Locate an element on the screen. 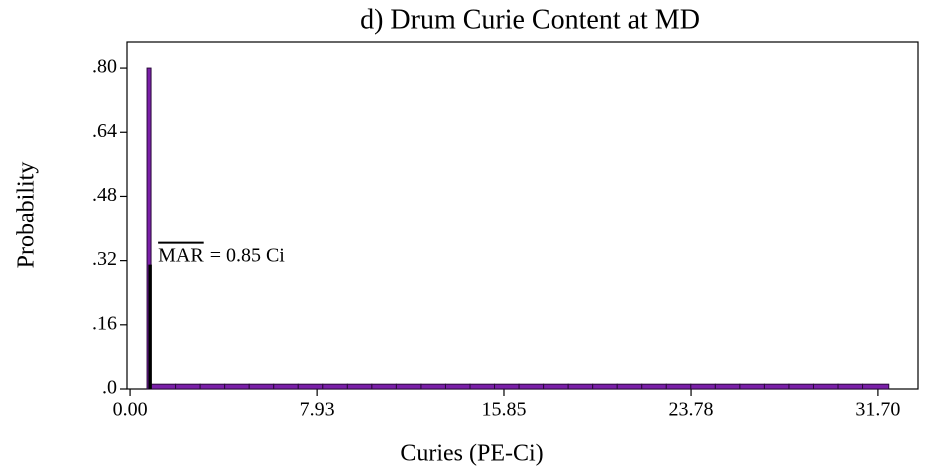 This screenshot has width=945, height=474. y-tick-label: .48 is located at coordinates (104, 195).